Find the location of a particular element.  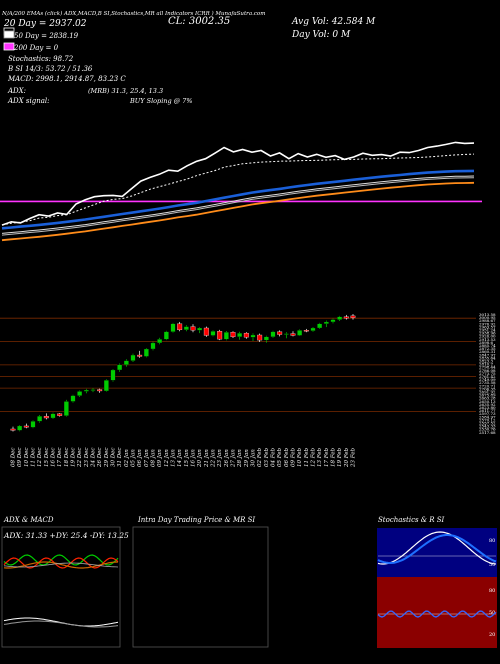

price-tick-label: 2926.00 is located at coordinates (487, 336).